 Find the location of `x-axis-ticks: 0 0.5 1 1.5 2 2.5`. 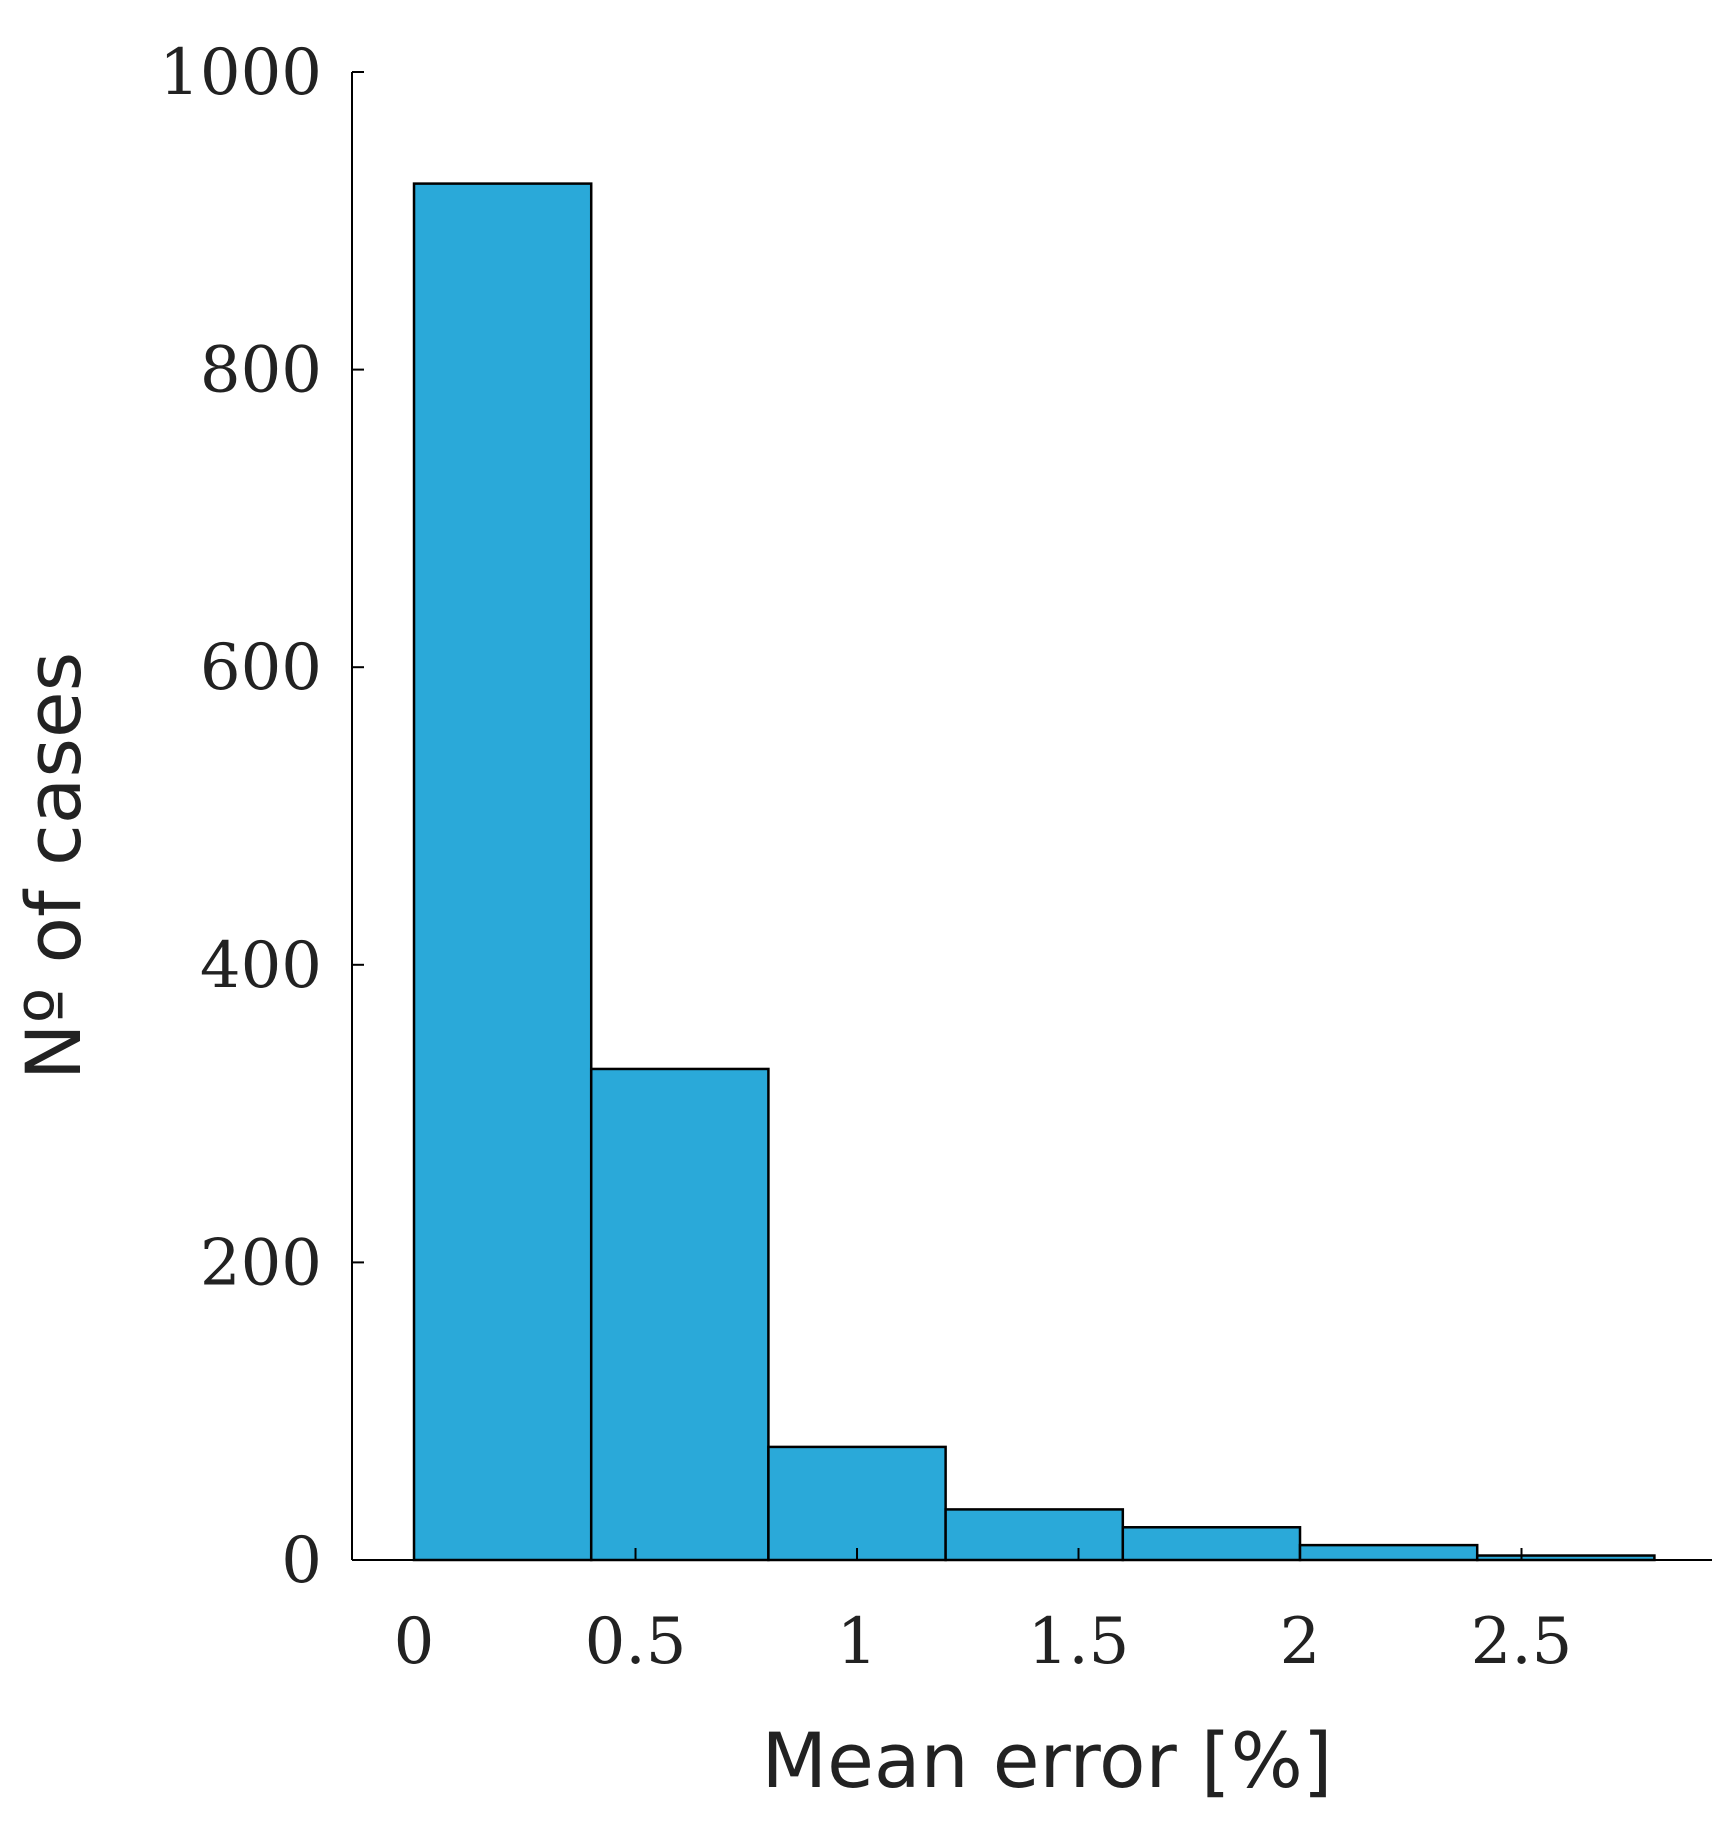

x-axis-ticks: 0 0.5 1 1.5 2 2.5 is located at coordinates (983, 1613).